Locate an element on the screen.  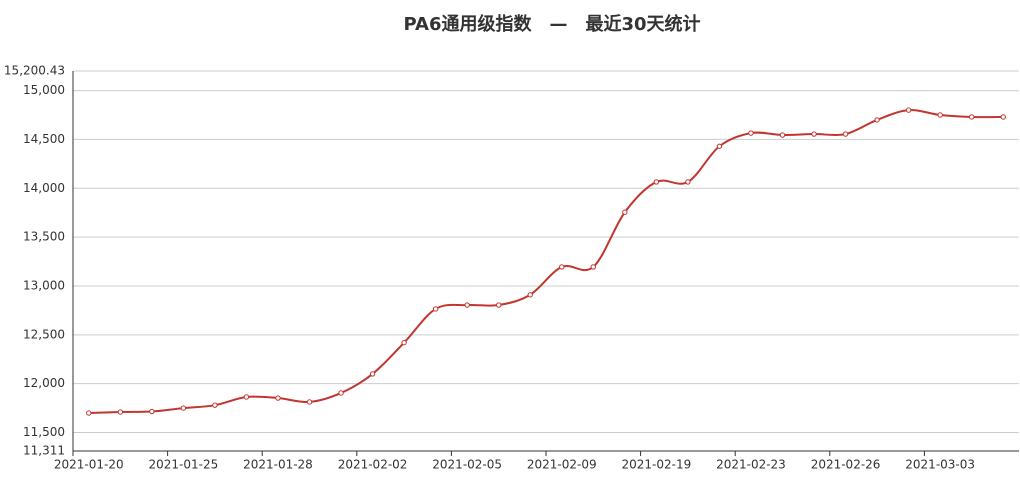
y-tick-label: 15,000 is located at coordinates (44, 90).